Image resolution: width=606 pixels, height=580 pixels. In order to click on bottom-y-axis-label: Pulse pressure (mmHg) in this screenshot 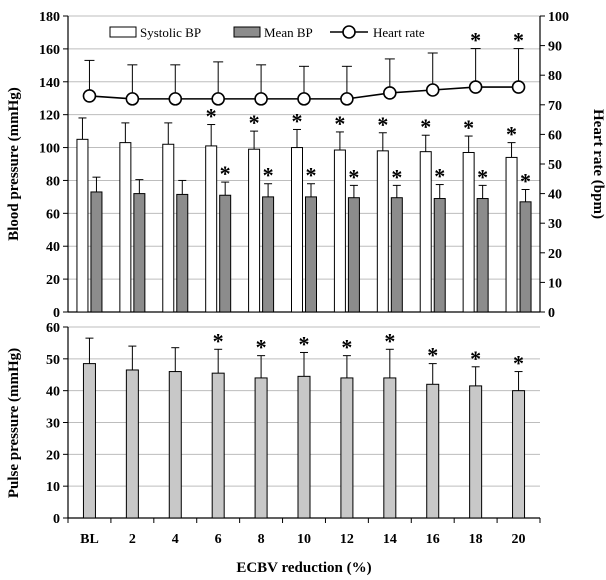, I will do `click(14, 423)`.